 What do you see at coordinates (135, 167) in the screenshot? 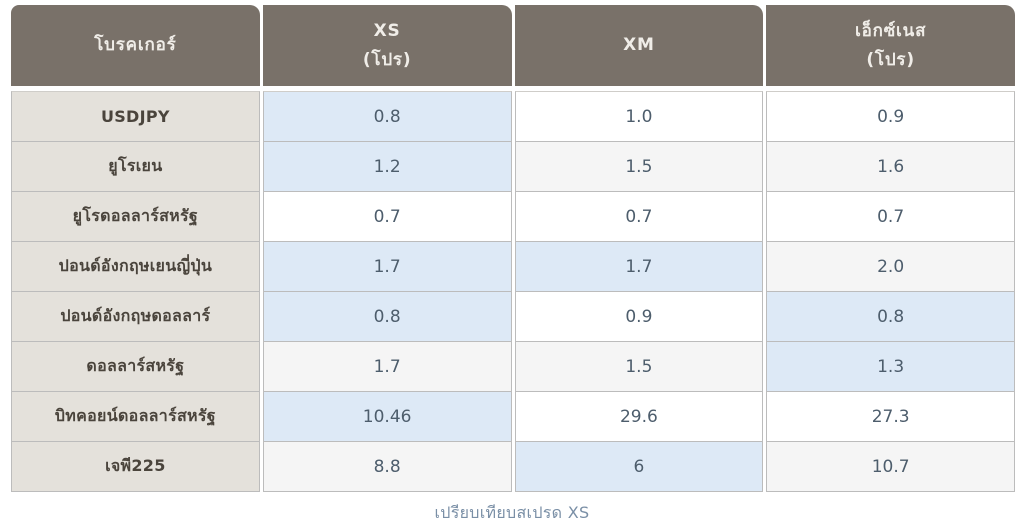
I see `broker-cell: ยูโรเยน` at bounding box center [135, 167].